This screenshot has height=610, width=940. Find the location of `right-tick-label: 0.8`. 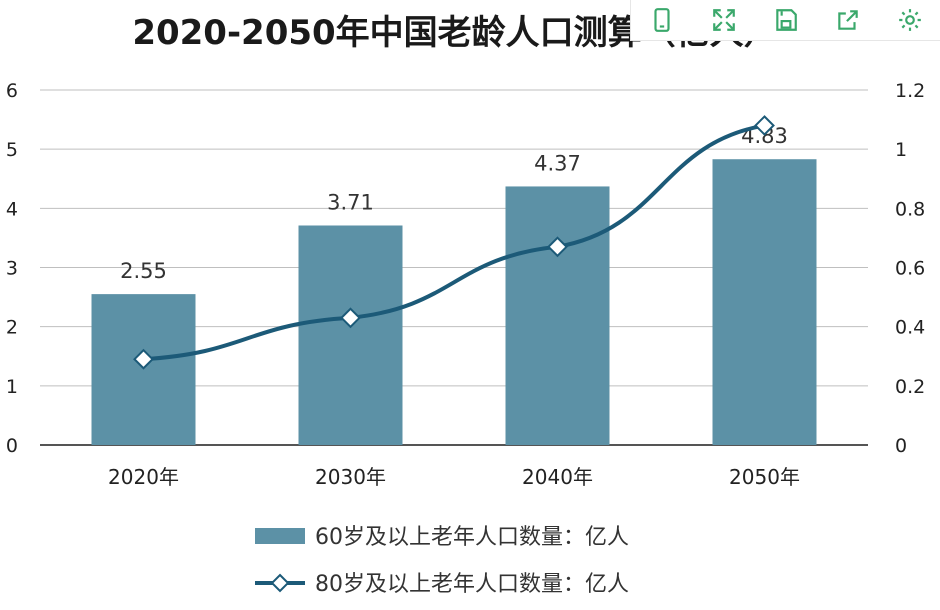

right-tick-label: 0.8 is located at coordinates (910, 209).